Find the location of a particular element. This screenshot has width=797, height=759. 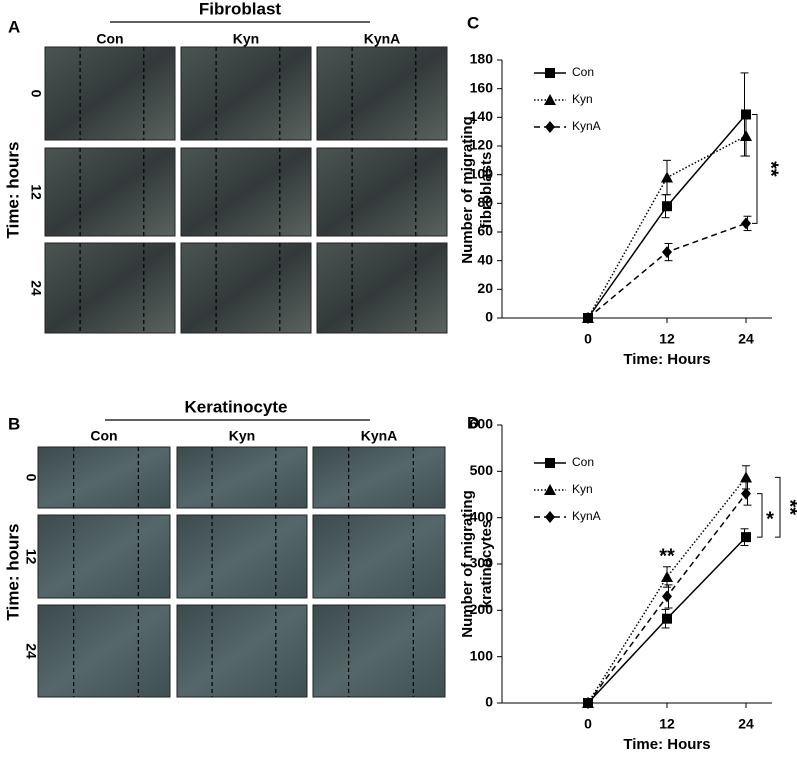

y-axis-label: kratinocytes is located at coordinates (486, 564).